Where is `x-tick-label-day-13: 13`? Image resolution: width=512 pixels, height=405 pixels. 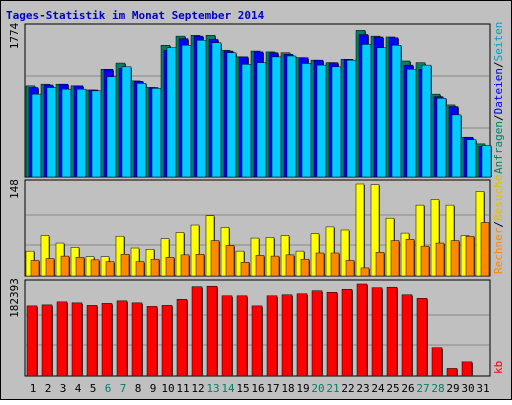
x-tick-label-day-13: 13 is located at coordinates (212, 388).